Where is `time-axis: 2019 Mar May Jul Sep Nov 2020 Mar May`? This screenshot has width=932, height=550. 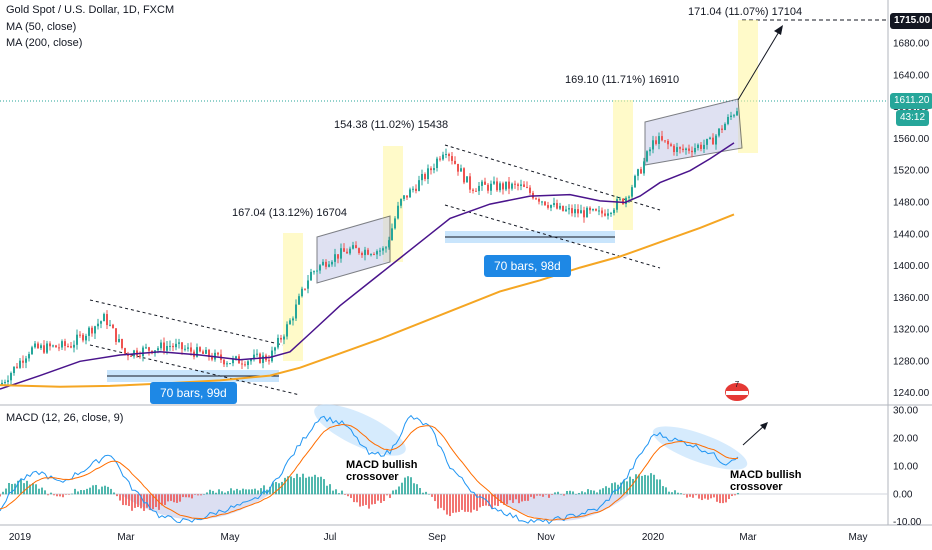 time-axis: 2019 Mar May Jul Sep Nov 2020 Mar May is located at coordinates (438, 537).